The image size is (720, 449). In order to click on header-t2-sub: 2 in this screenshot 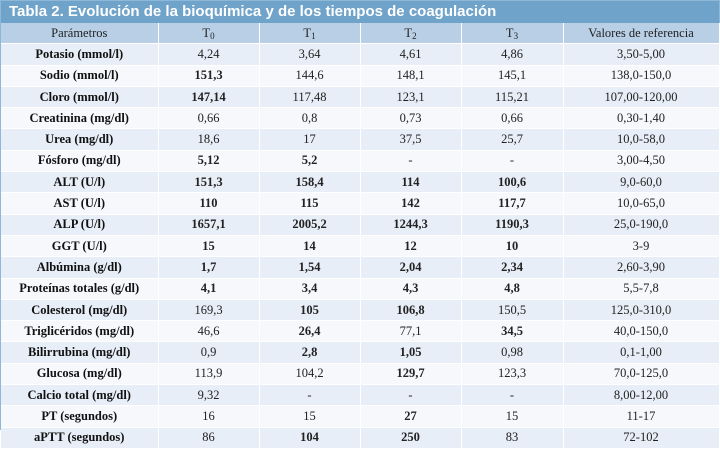, I will do `click(414, 35)`.